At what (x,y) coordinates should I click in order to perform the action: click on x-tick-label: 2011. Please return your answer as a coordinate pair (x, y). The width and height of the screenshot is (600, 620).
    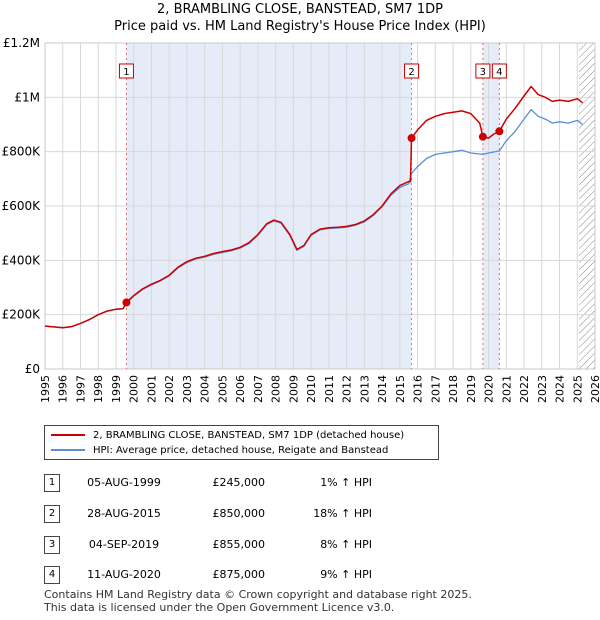
    Looking at the image, I should click on (329, 389).